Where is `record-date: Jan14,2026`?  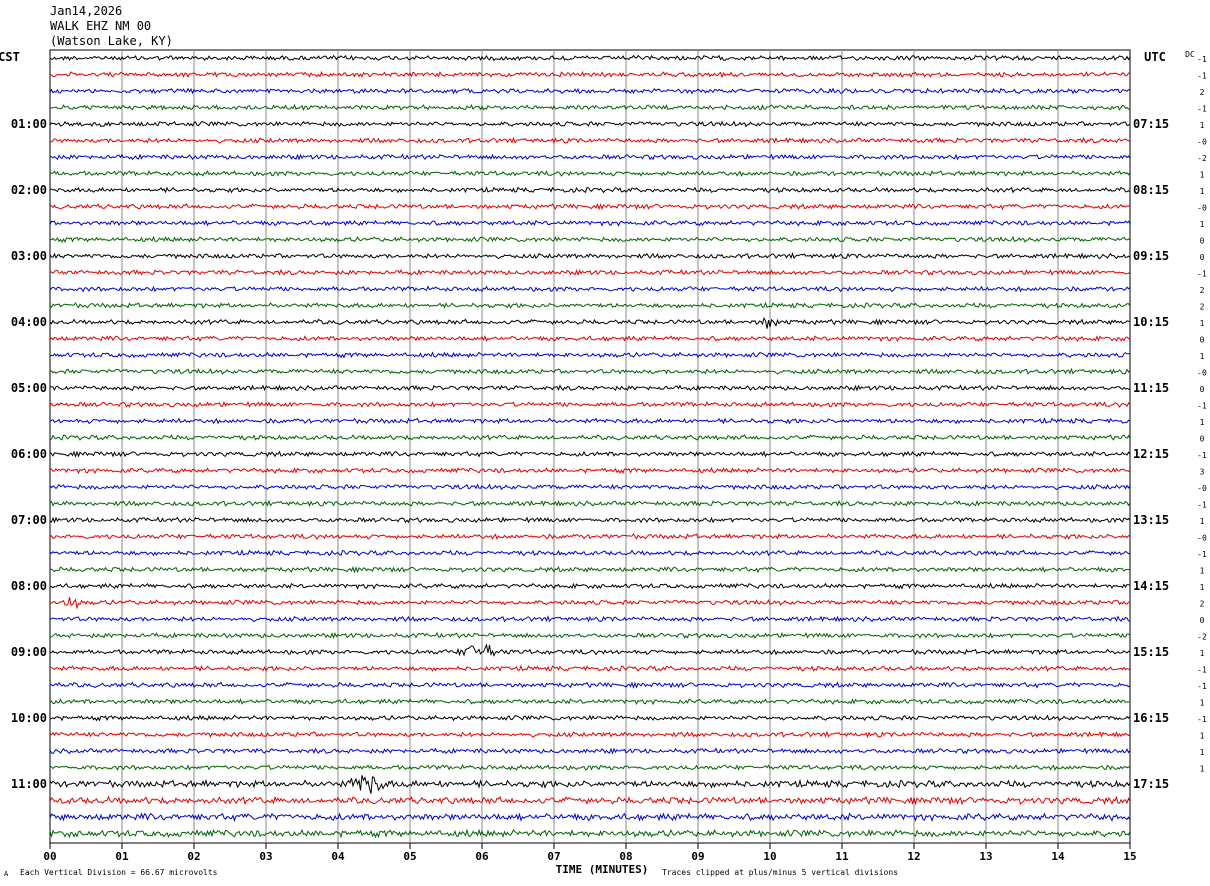
record-date: Jan14,2026 is located at coordinates (86, 11).